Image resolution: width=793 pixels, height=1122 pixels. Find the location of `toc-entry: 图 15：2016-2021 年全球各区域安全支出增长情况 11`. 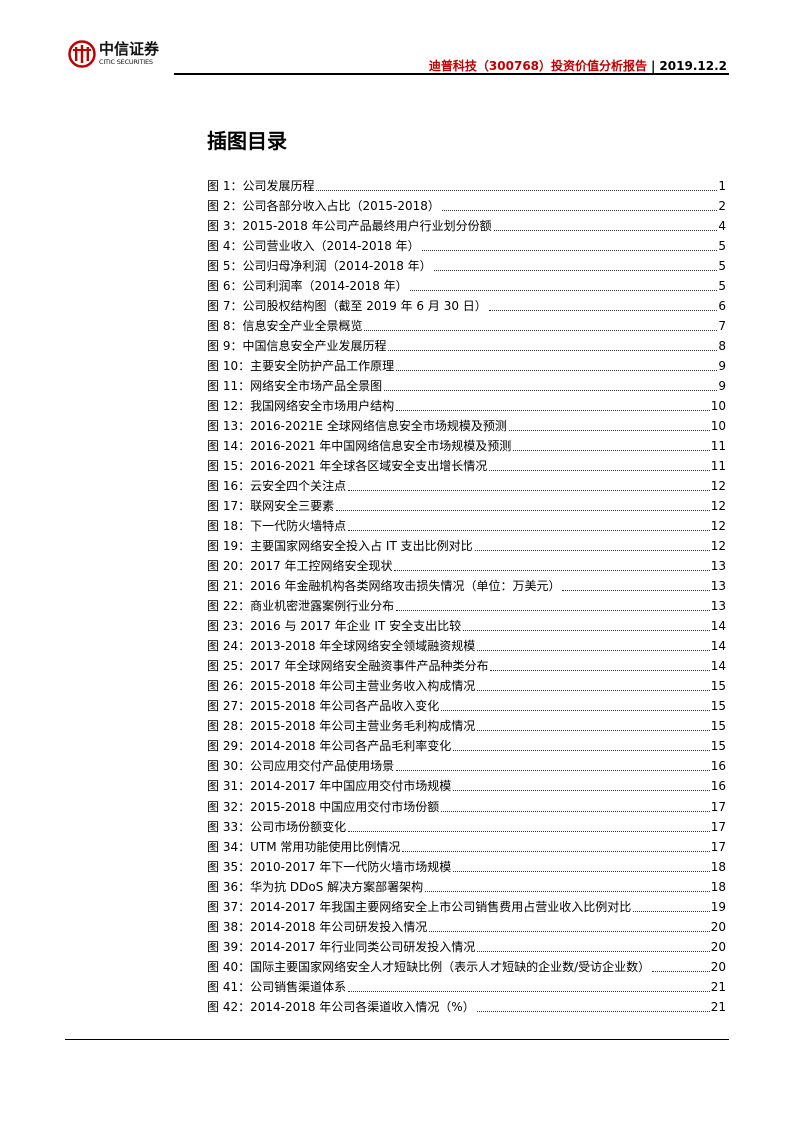

toc-entry: 图 15：2016-2021 年全球各区域安全支出增长情况 11 is located at coordinates (466, 466).